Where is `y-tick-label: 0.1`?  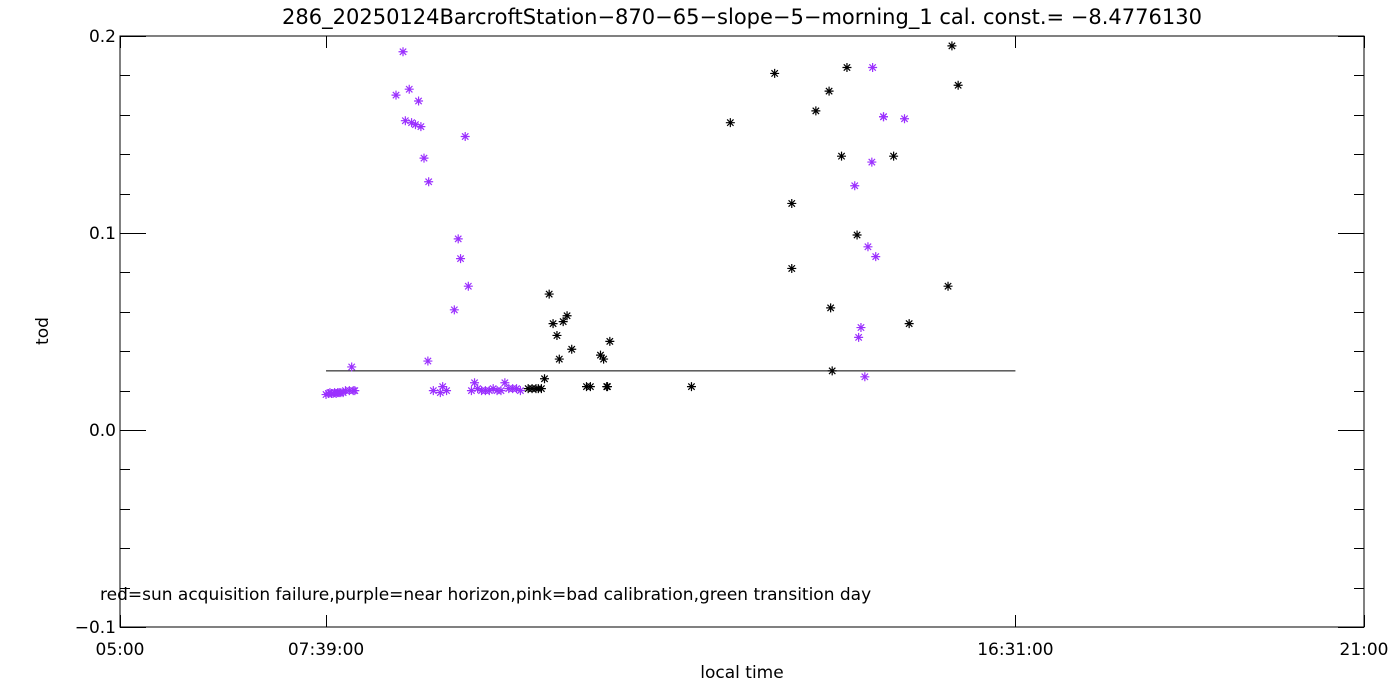 y-tick-label: 0.1 is located at coordinates (102, 234).